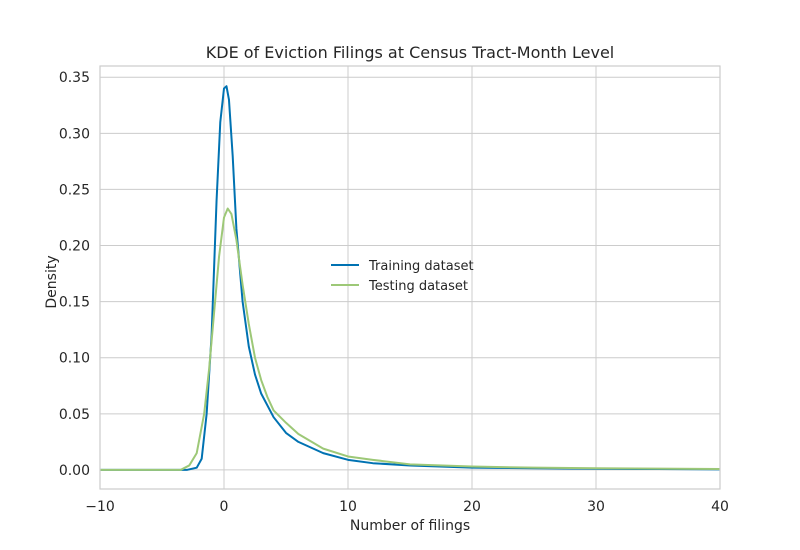 This screenshot has width=800, height=550. Describe the element at coordinates (74, 303) in the screenshot. I see `y-tick-label: 0.15` at that location.